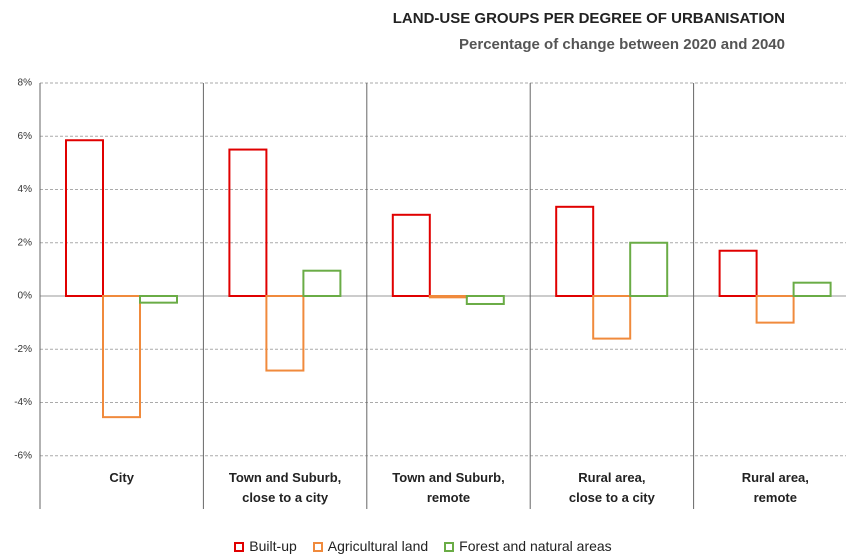  What do you see at coordinates (25, 83) in the screenshot?
I see `y-tick-label: 8%` at bounding box center [25, 83].